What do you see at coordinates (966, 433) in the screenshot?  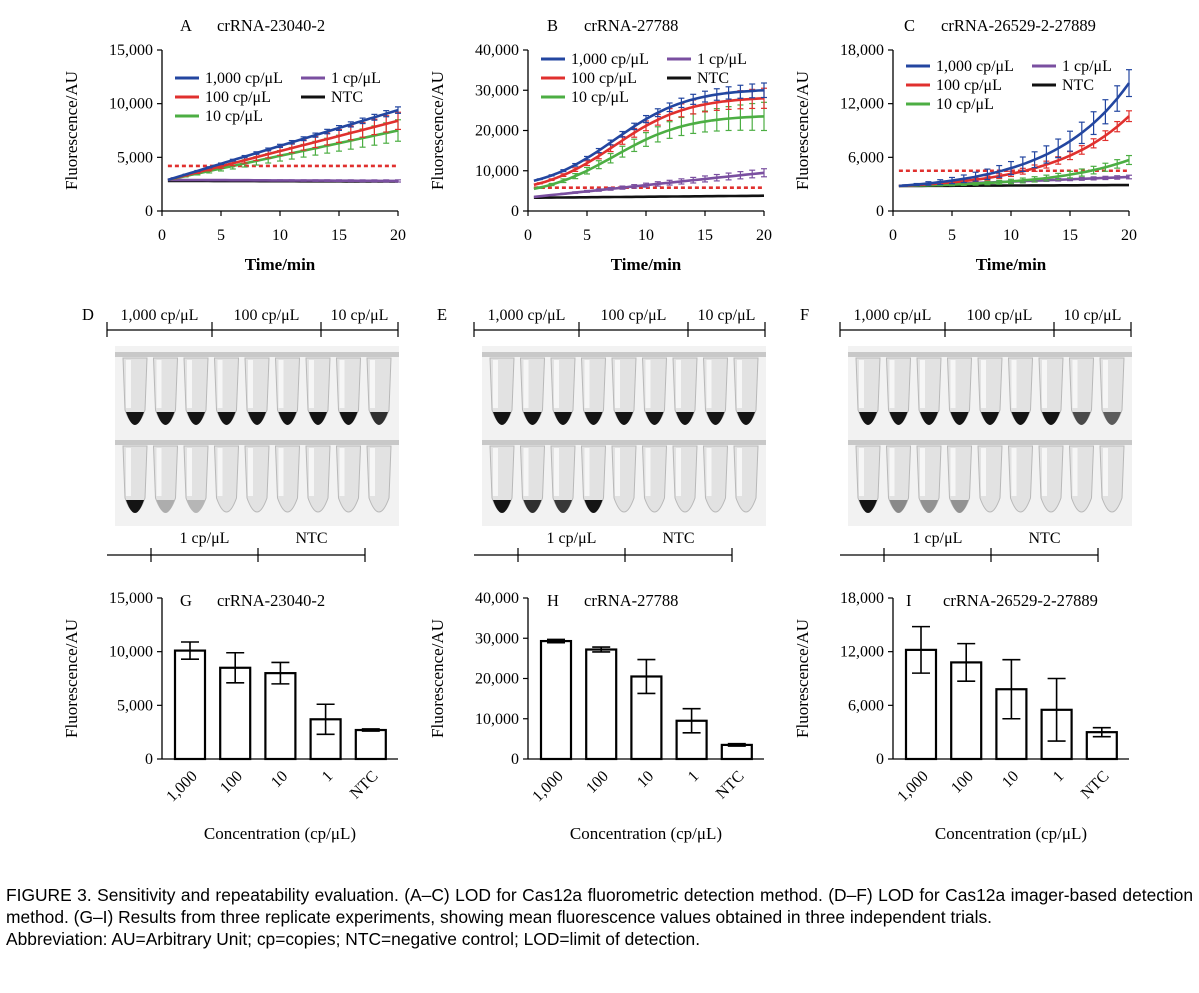 I see `tube-panel-F: F 1,000 cp/μL 100 cp/μL 10 cp/μL 1 cp/μL NTC` at bounding box center [966, 433].